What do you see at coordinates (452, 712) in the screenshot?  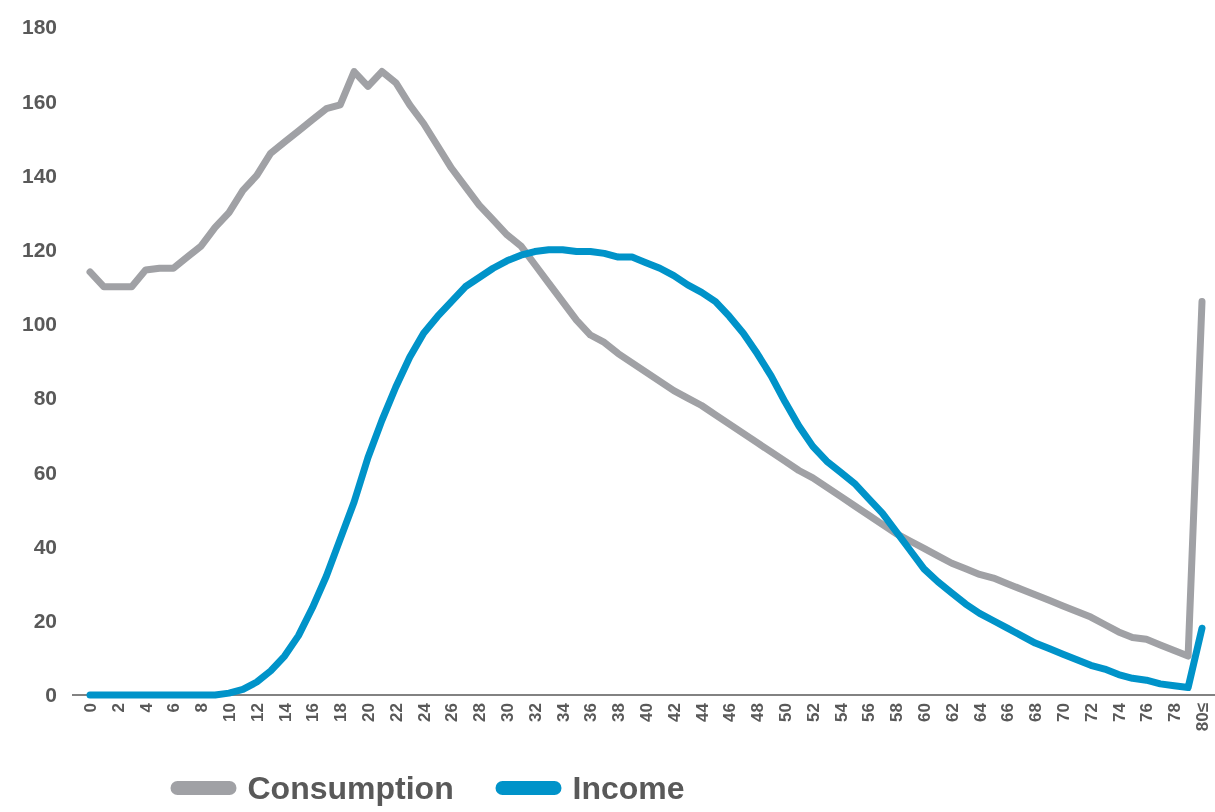 I see `x-tick-label: 26` at bounding box center [452, 712].